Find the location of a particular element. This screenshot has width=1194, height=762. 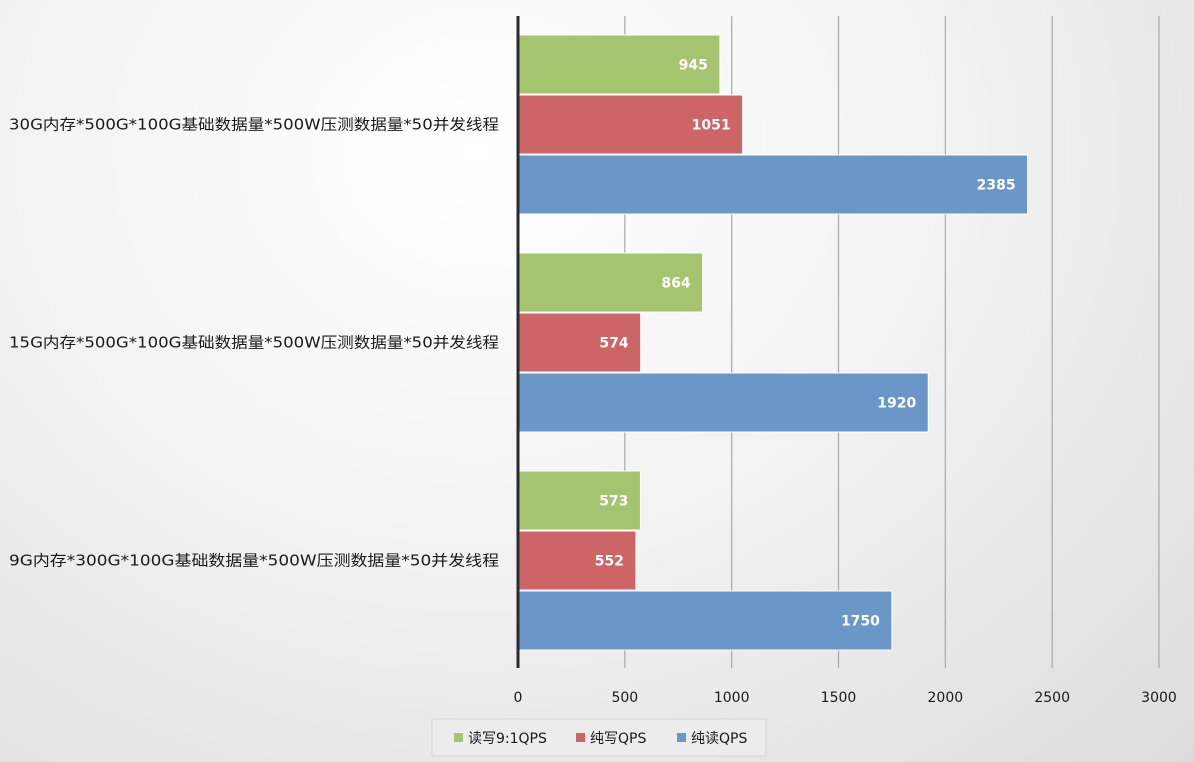

legend: 读写9:1QPS 纯写QPS 纯读QPS is located at coordinates (599, 737).